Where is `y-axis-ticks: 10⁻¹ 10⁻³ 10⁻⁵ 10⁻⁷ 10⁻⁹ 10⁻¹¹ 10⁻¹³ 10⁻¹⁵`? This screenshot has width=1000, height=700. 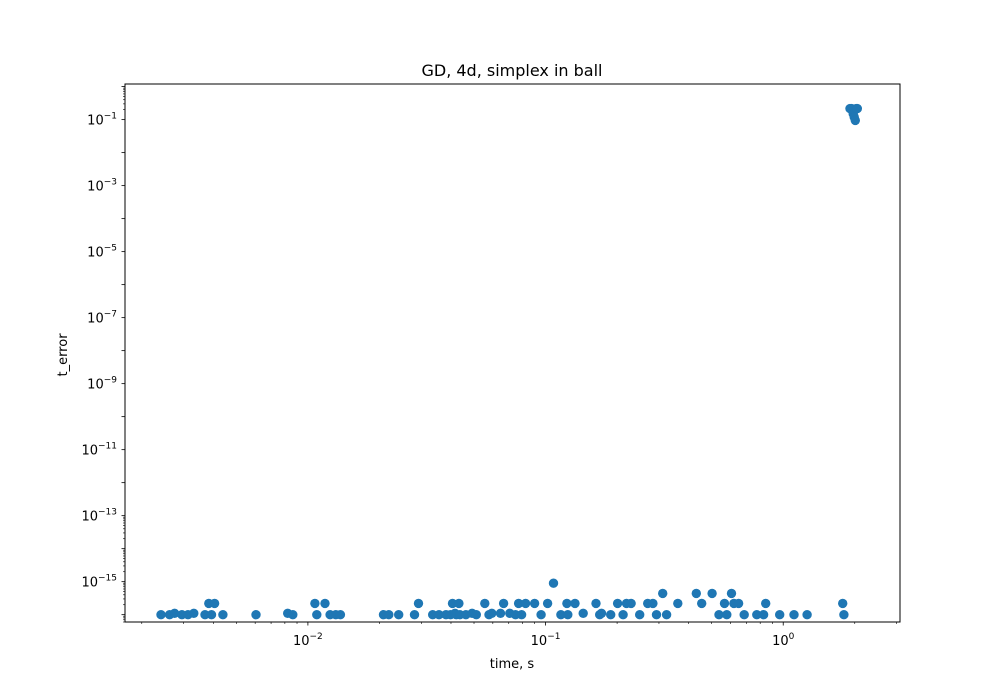 y-axis-ticks: 10⁻¹ 10⁻³ 10⁻⁵ 10⁻⁷ 10⁻⁹ 10⁻¹¹ 10⁻¹³ 10⁻¹⁵ is located at coordinates (103, 354).